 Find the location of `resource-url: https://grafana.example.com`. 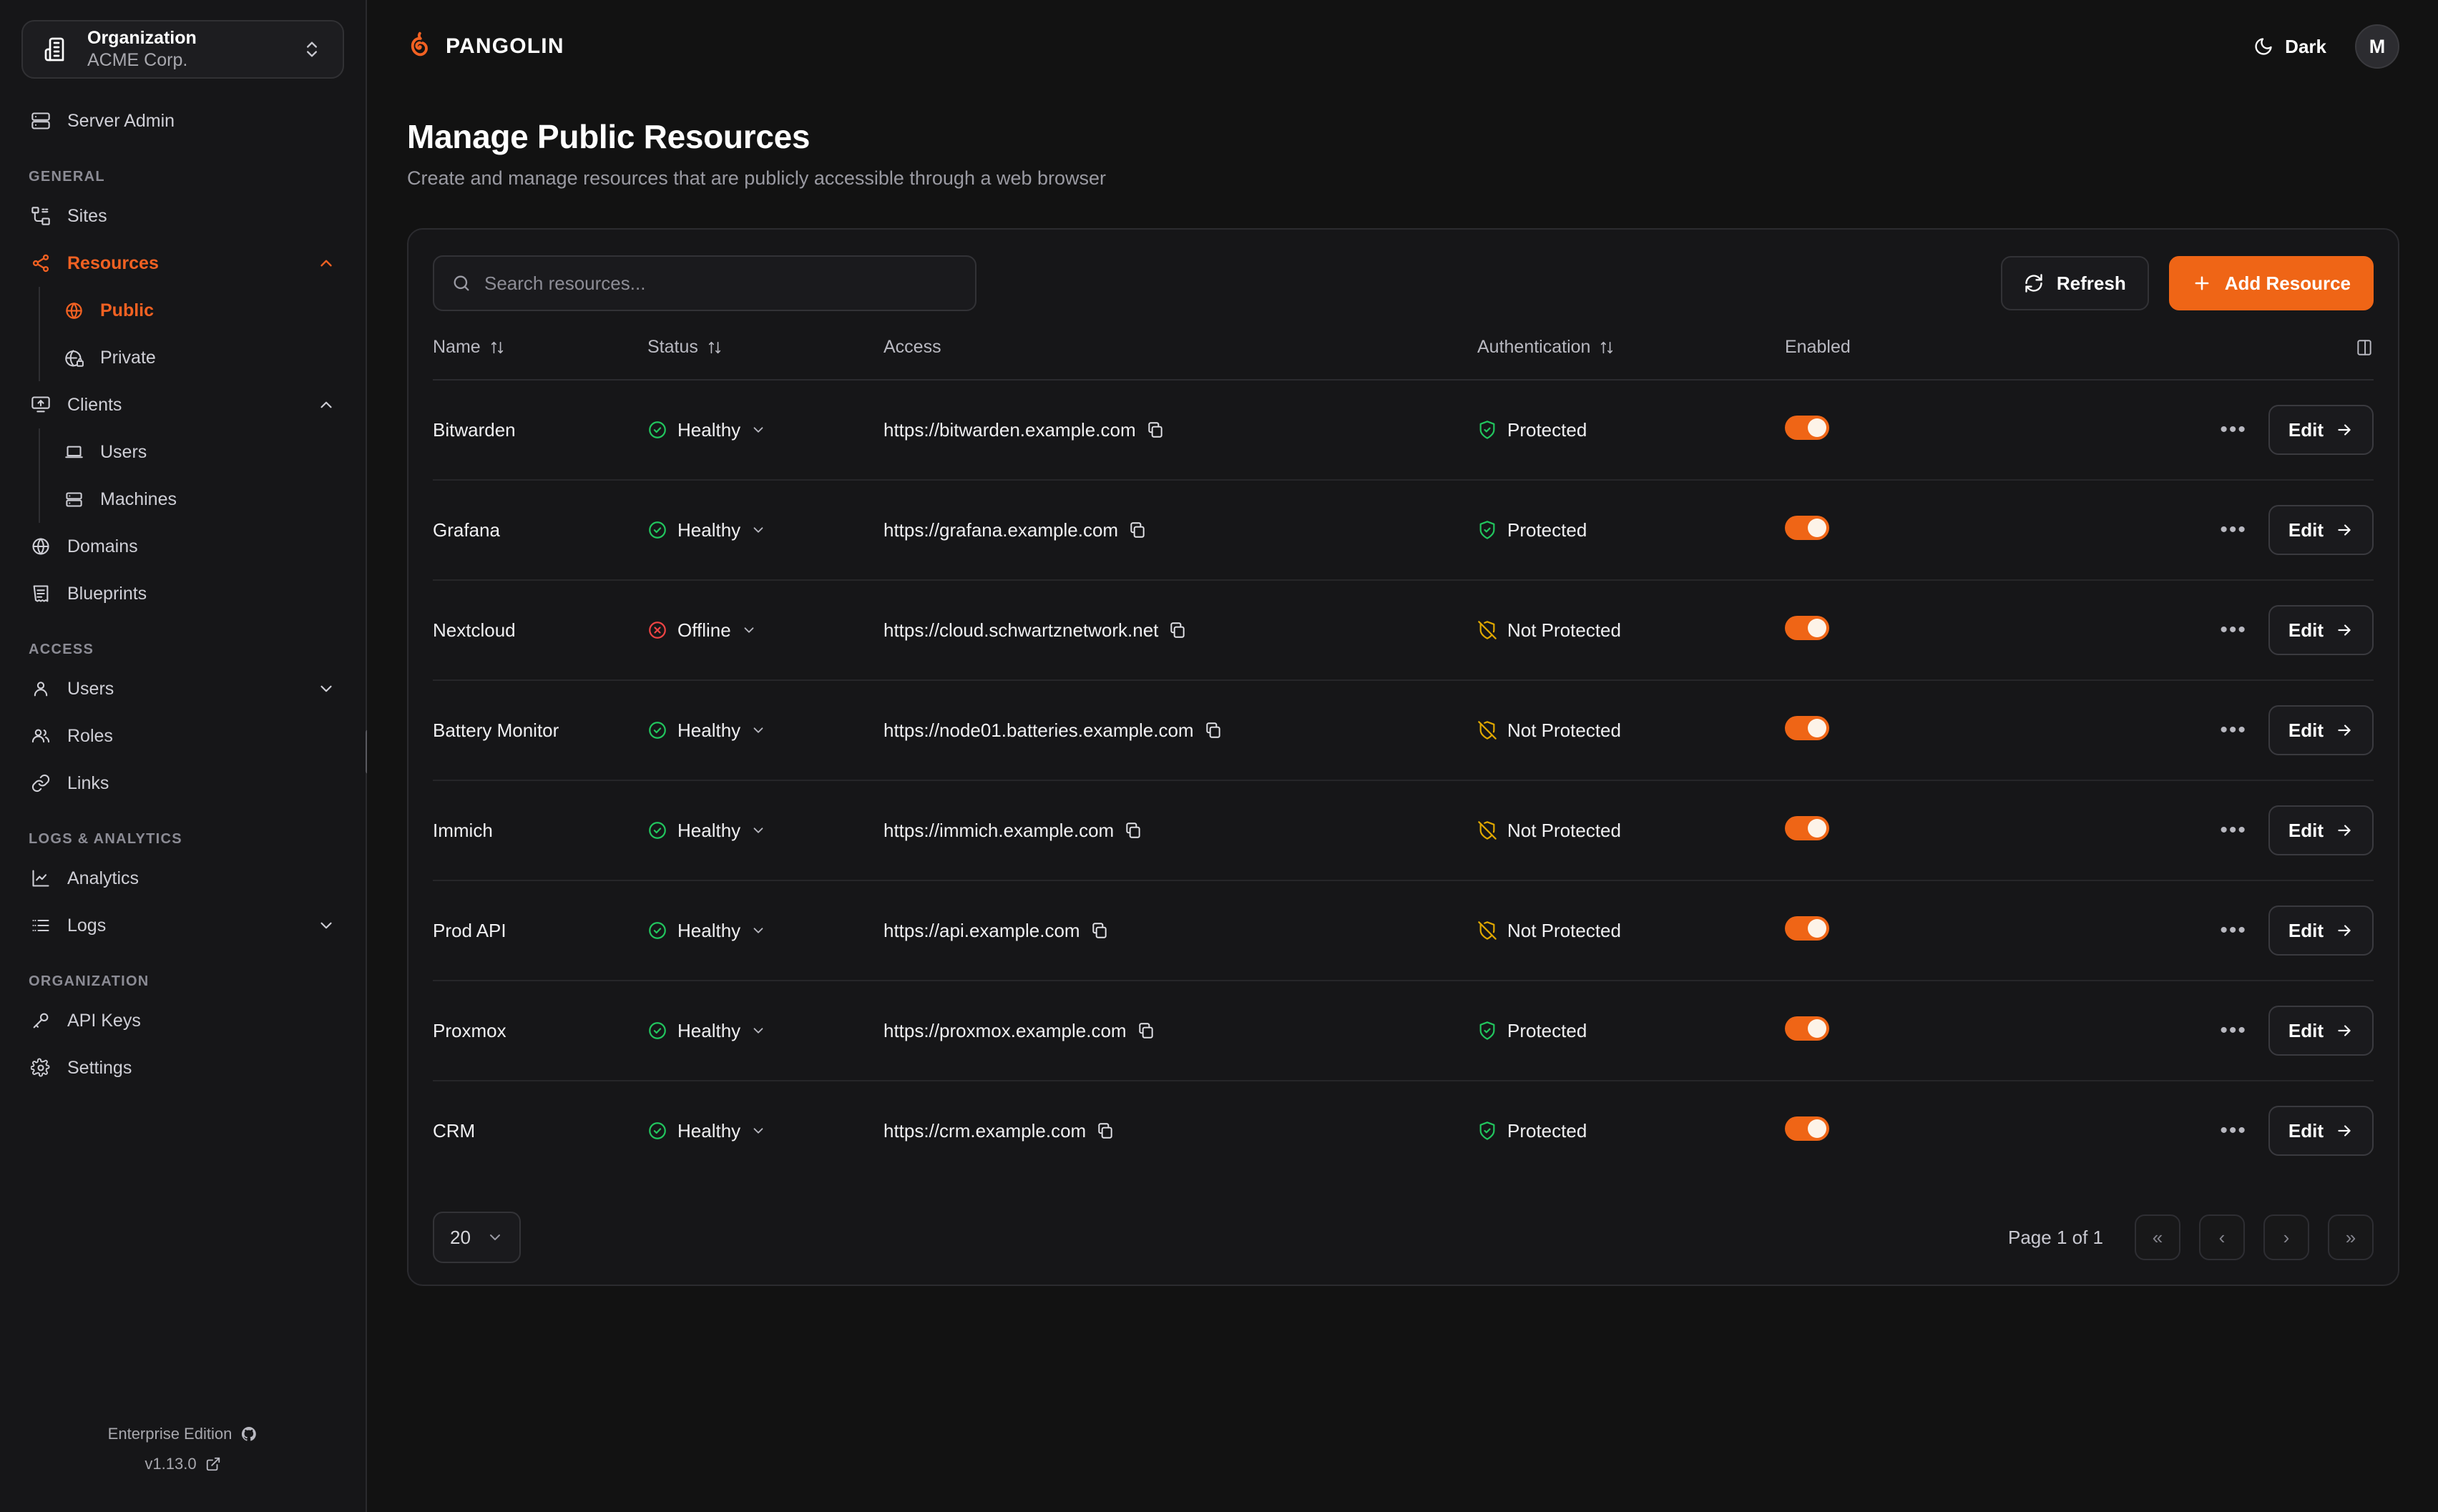

resource-url: https://grafana.example.com is located at coordinates (1001, 530).